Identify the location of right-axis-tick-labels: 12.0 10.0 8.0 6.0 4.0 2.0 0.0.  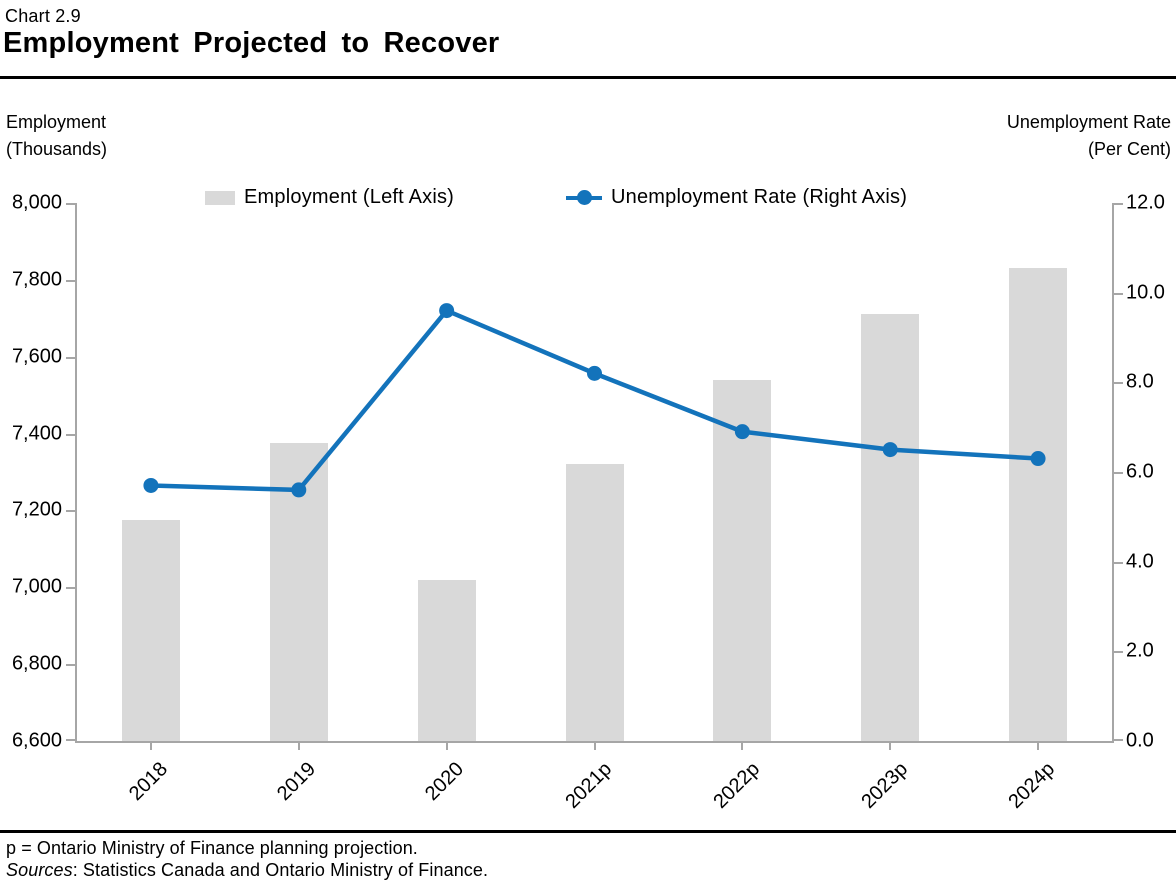
(1151, 472).